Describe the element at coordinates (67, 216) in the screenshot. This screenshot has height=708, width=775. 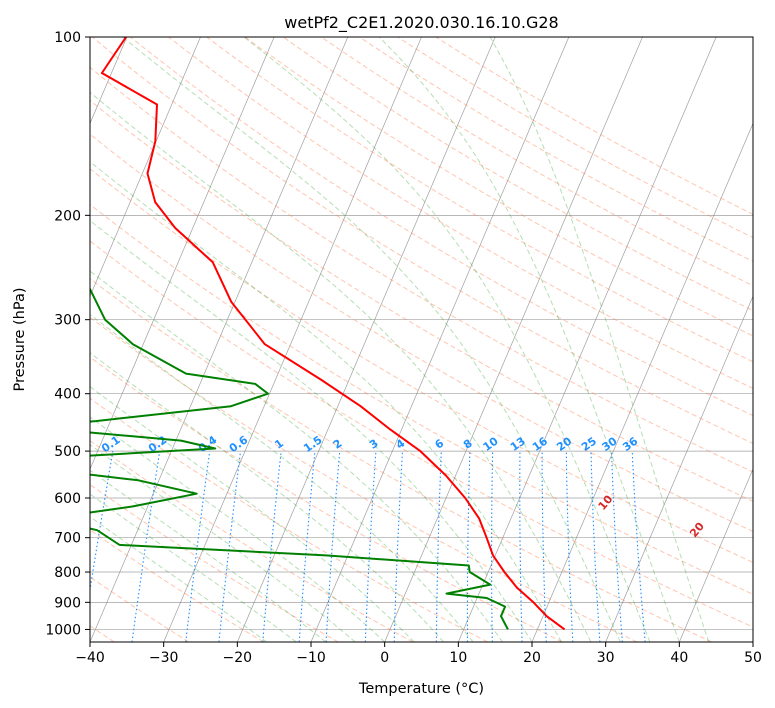
I see `y-tick-label: 200` at that location.